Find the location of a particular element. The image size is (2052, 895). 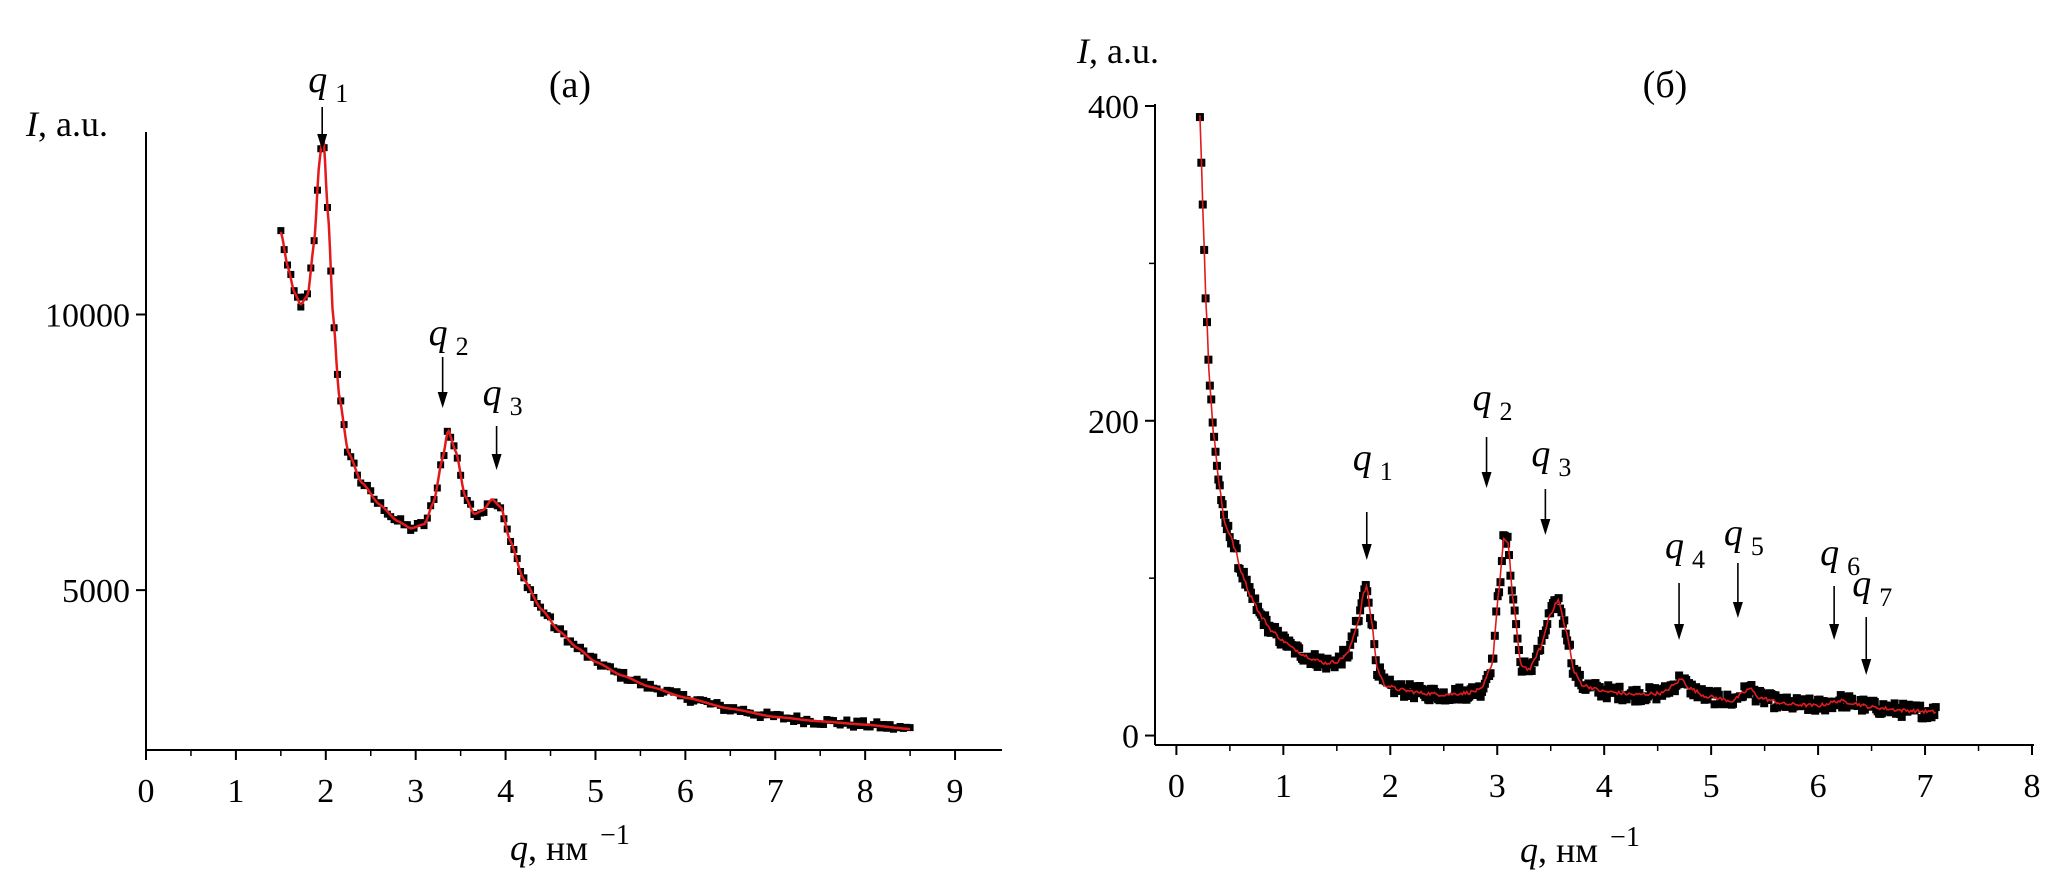

x-tick-label: 5 is located at coordinates (1711, 786).